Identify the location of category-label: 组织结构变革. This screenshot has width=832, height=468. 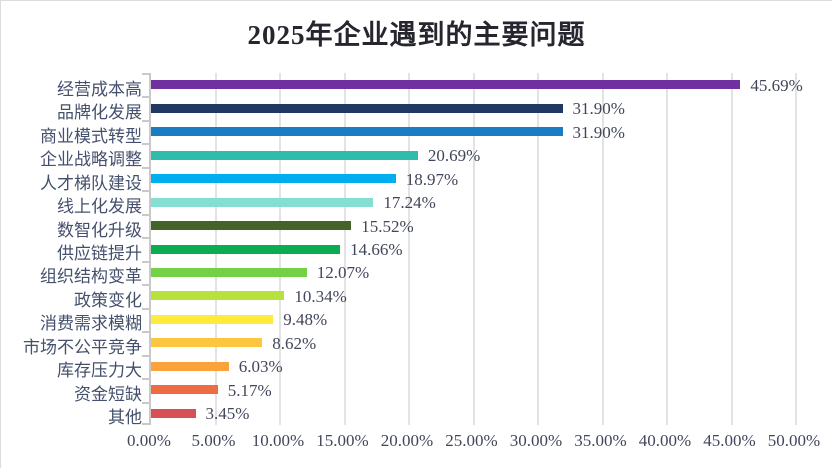
(91, 277).